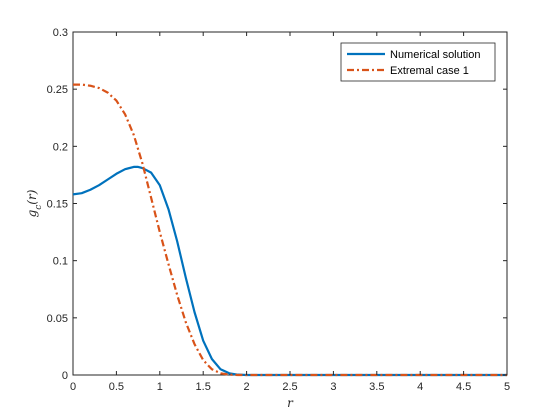 The image size is (560, 420). What do you see at coordinates (34, 203) in the screenshot?
I see `y-axis-label: gc(r)` at bounding box center [34, 203].